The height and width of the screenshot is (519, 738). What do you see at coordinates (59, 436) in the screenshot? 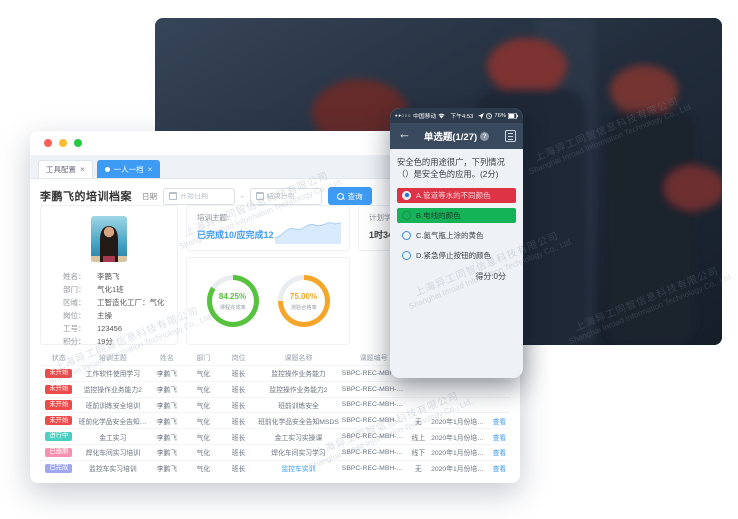
I see `status-badge: 进行中` at bounding box center [59, 436].